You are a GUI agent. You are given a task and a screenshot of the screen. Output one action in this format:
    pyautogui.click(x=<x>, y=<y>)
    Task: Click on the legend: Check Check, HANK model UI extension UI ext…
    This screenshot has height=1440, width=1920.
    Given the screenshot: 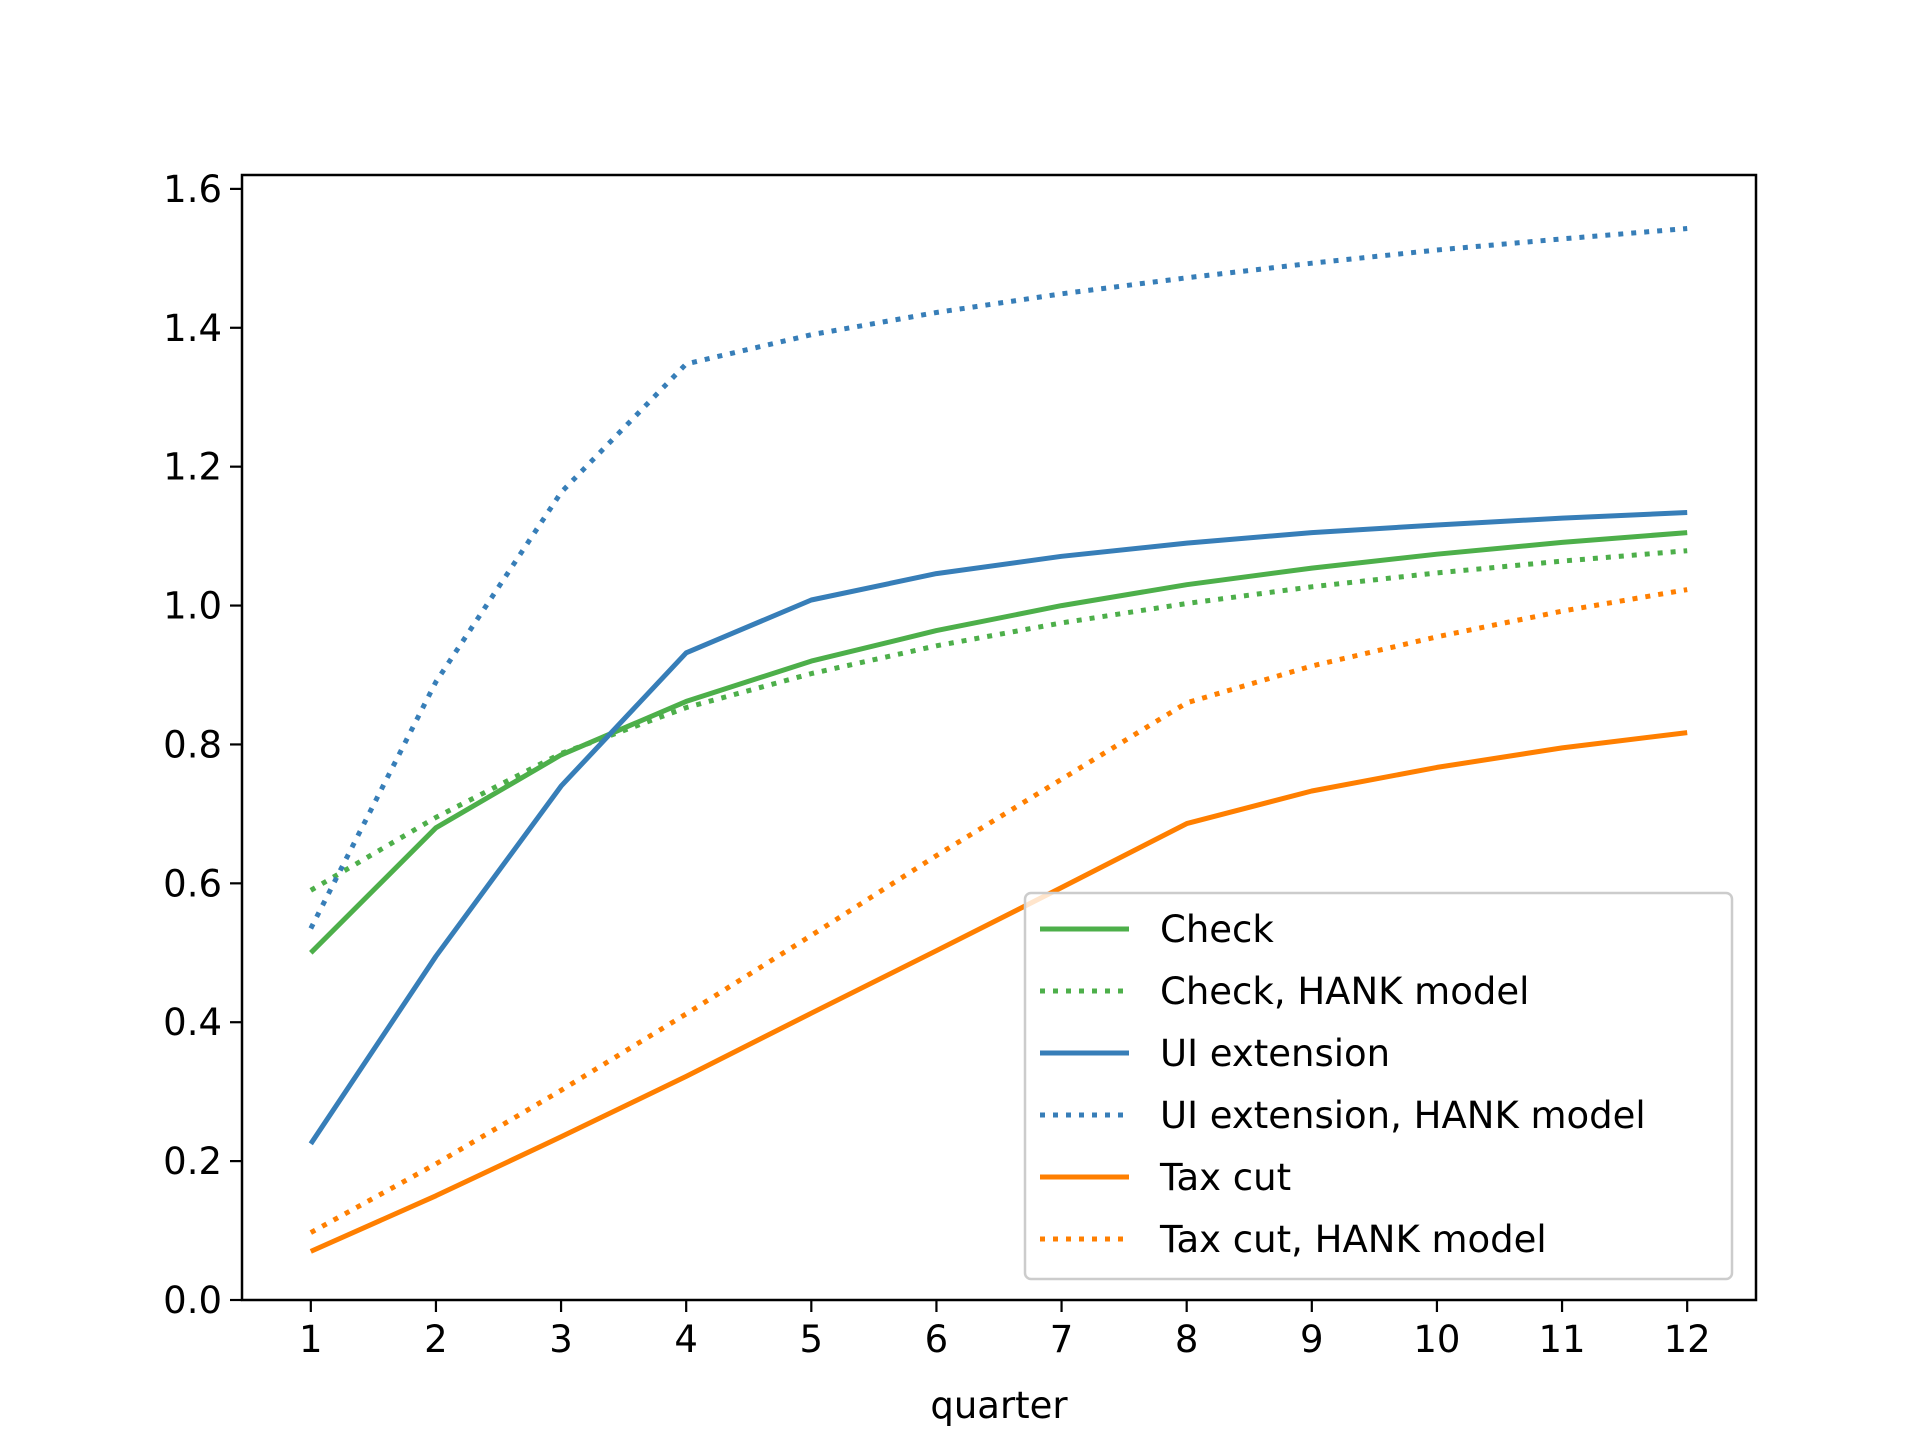 What is the action you would take?
    pyautogui.click(x=1378, y=1086)
    